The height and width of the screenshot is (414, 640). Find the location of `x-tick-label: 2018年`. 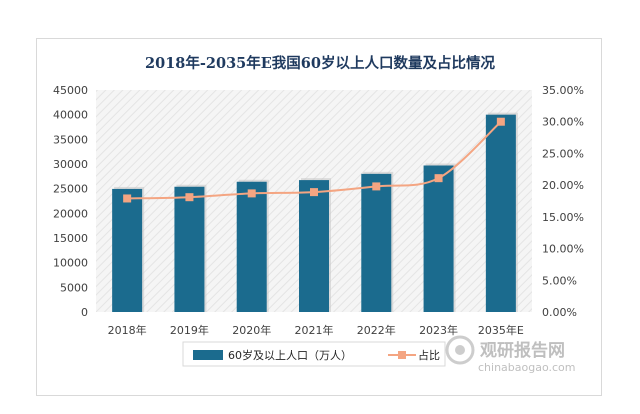

x-tick-label: 2018年 is located at coordinates (127, 330).